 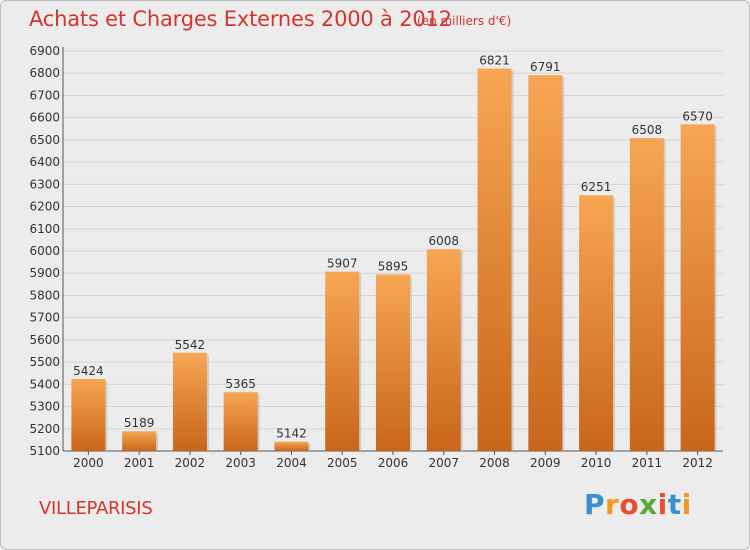 I want to click on bar-value-label: 6508, so click(x=647, y=130).